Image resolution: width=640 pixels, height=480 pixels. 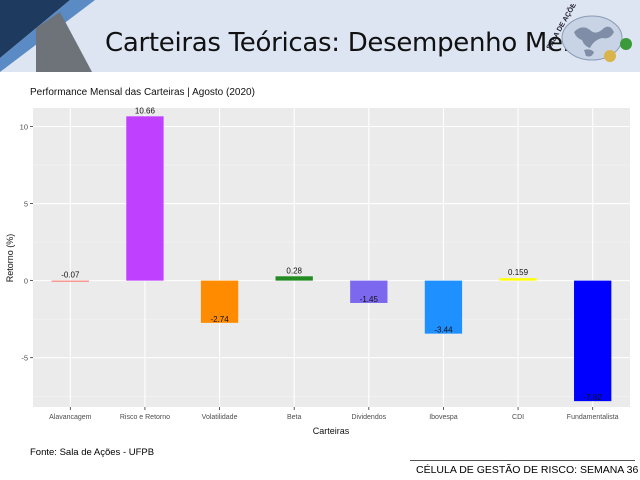 I want to click on x-tick-label: Risco e Retorno, so click(x=145, y=417).